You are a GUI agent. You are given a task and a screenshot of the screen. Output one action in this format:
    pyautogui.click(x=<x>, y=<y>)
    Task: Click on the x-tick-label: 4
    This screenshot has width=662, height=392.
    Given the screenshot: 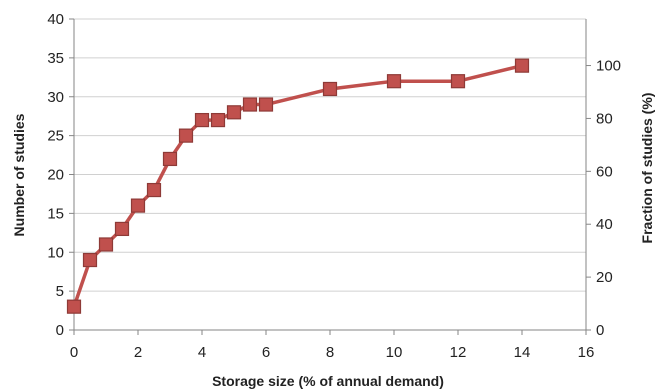 What is the action you would take?
    pyautogui.click(x=202, y=352)
    